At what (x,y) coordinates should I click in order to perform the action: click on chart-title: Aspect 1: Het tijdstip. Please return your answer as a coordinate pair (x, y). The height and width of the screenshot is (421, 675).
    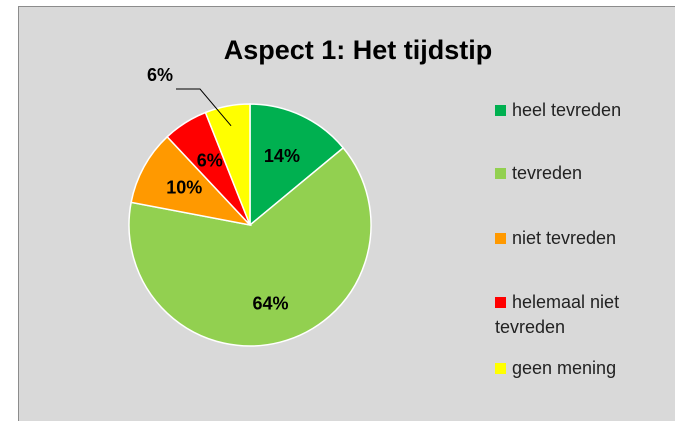
    Looking at the image, I should click on (358, 50).